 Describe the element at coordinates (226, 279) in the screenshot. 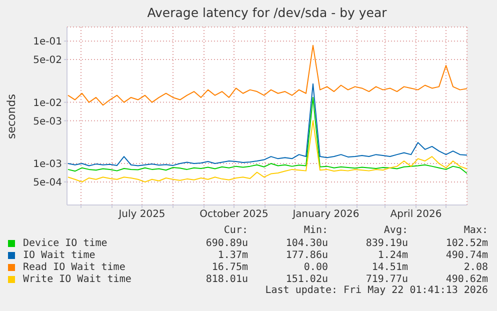

I see `text: 818.01u` at that location.